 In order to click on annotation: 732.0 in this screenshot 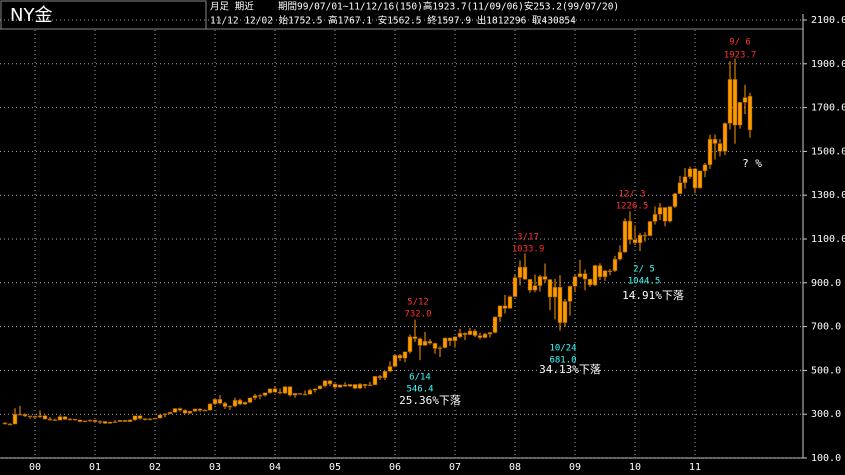, I will do `click(417, 315)`.